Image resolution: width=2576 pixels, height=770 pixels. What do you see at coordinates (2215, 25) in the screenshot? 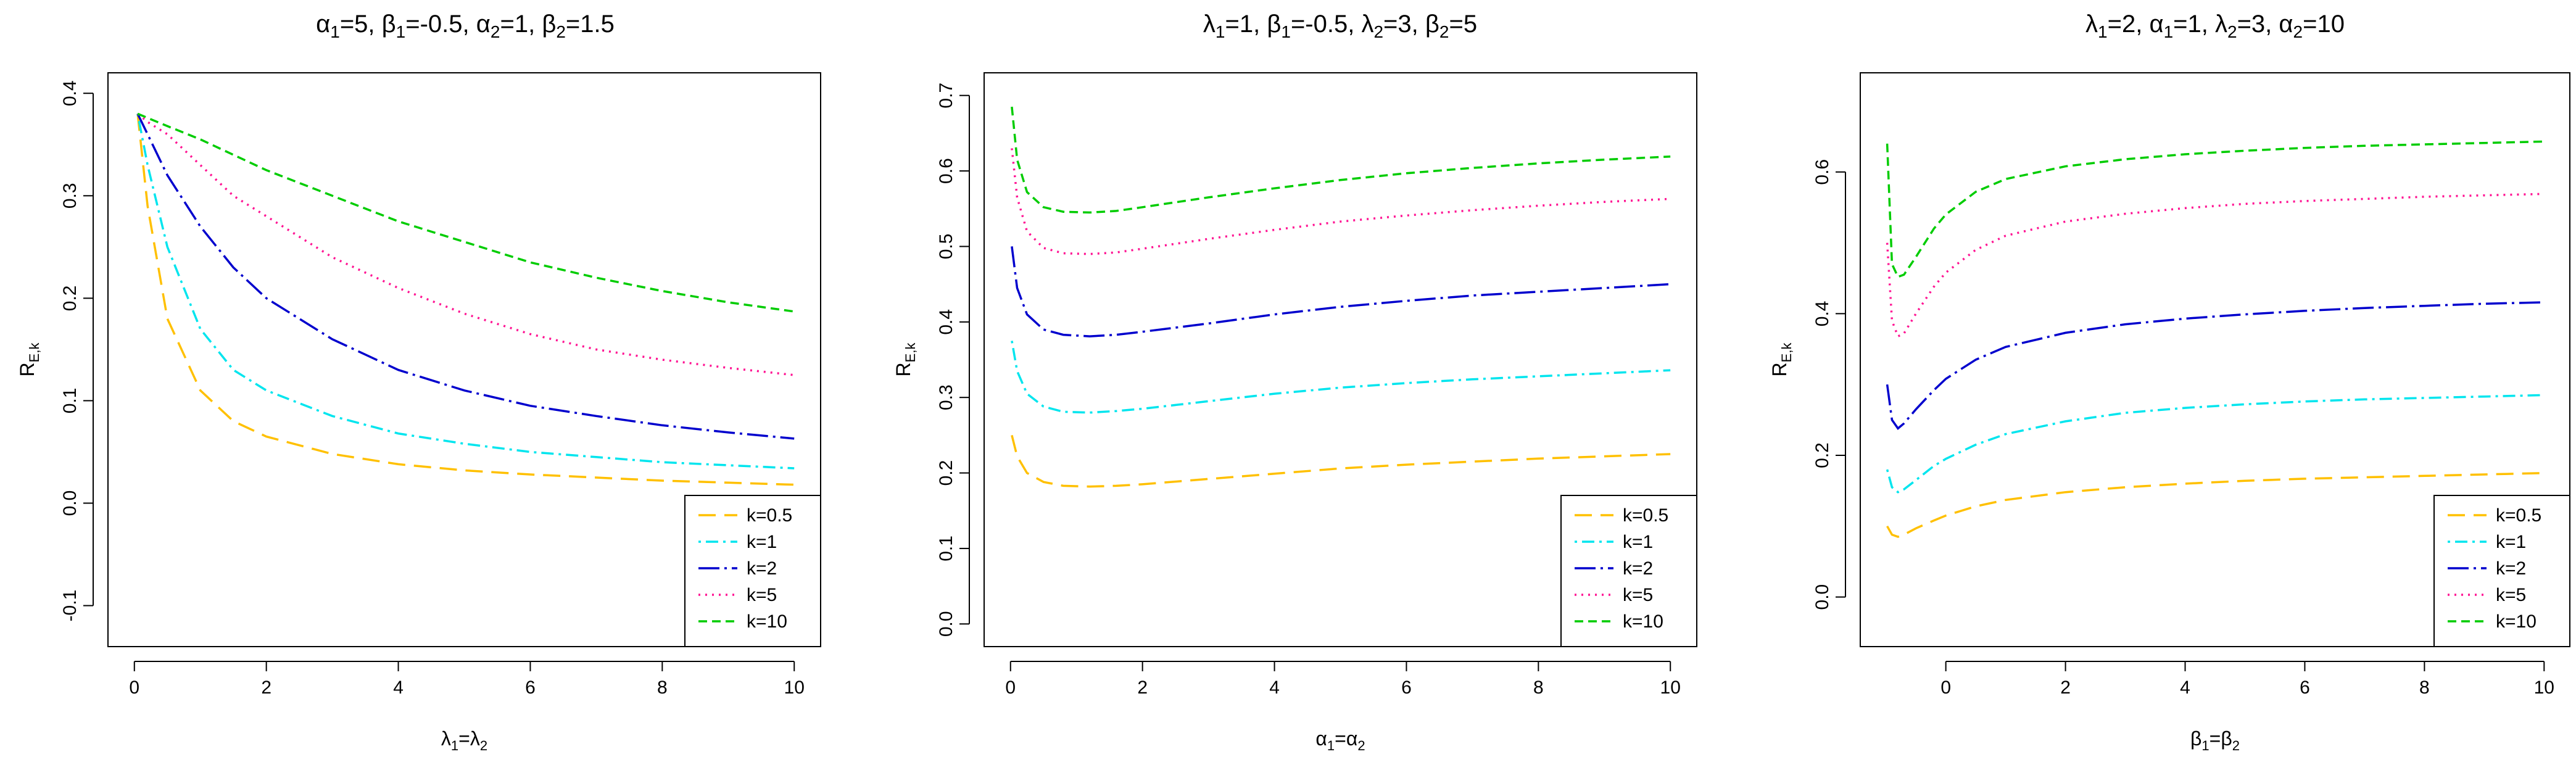
I see `chart-title: λ1=2, α1=1, λ2=3, α2=10` at bounding box center [2215, 25].